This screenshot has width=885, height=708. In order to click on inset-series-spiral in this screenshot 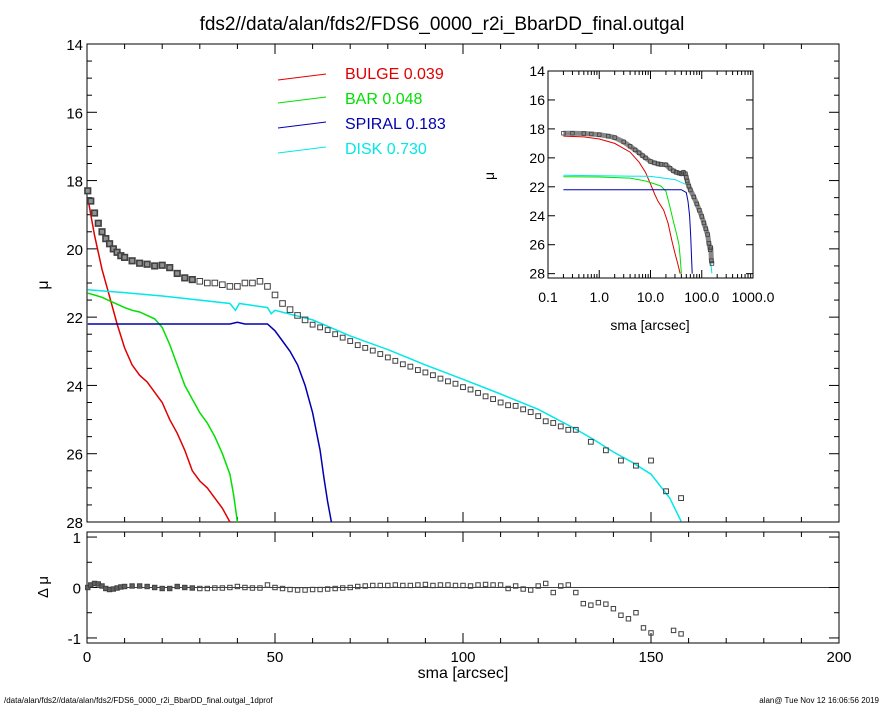, I will do `click(628, 231)`.